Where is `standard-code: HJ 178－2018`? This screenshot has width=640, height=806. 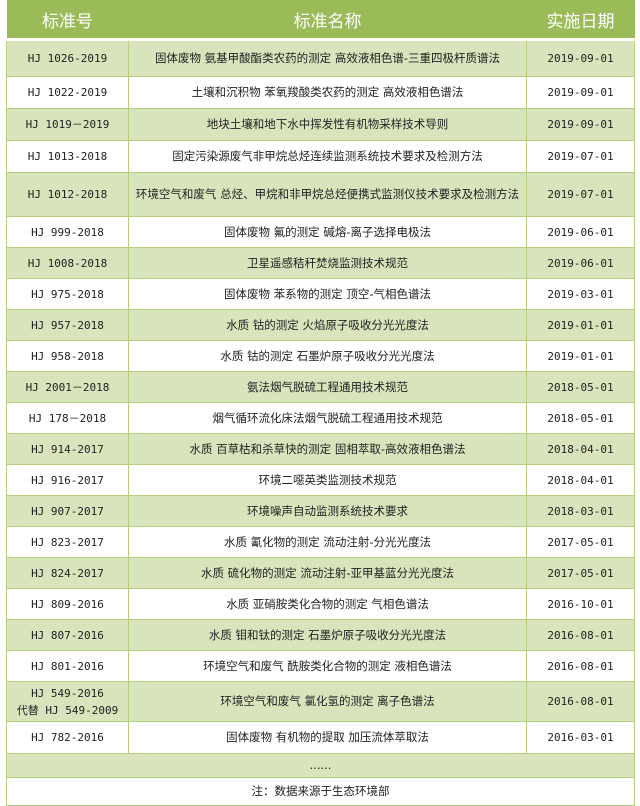
standard-code: HJ 178－2018 is located at coordinates (67, 418).